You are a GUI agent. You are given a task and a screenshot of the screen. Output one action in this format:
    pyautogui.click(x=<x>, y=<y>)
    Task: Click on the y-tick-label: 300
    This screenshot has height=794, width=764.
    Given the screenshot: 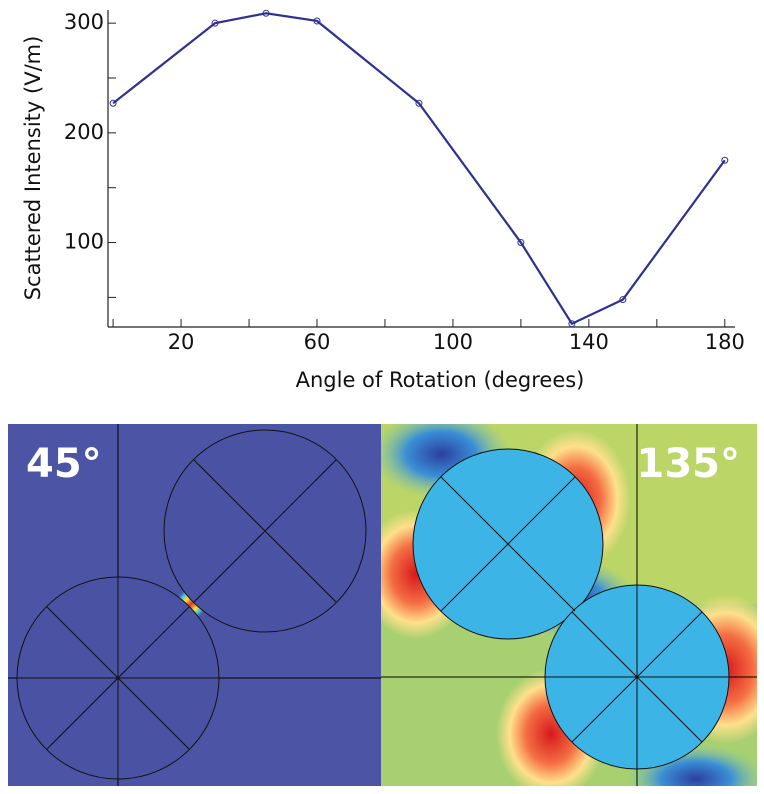 What is the action you would take?
    pyautogui.click(x=84, y=22)
    